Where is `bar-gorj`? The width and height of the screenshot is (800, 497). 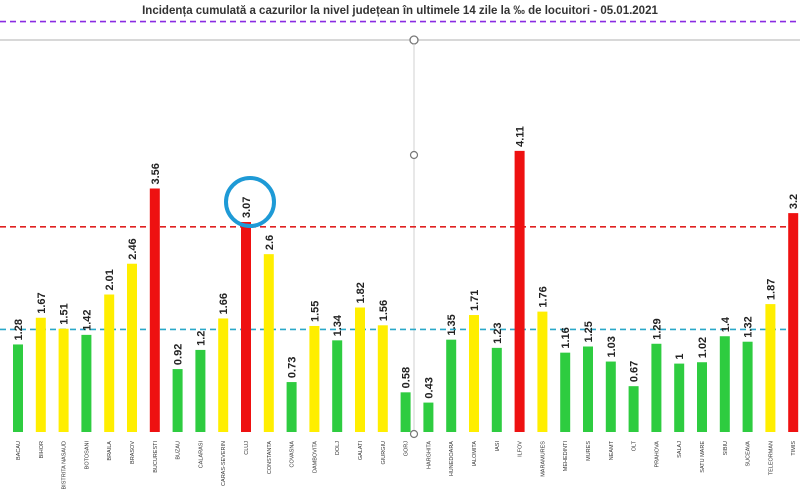 bar-gorj is located at coordinates (405, 412).